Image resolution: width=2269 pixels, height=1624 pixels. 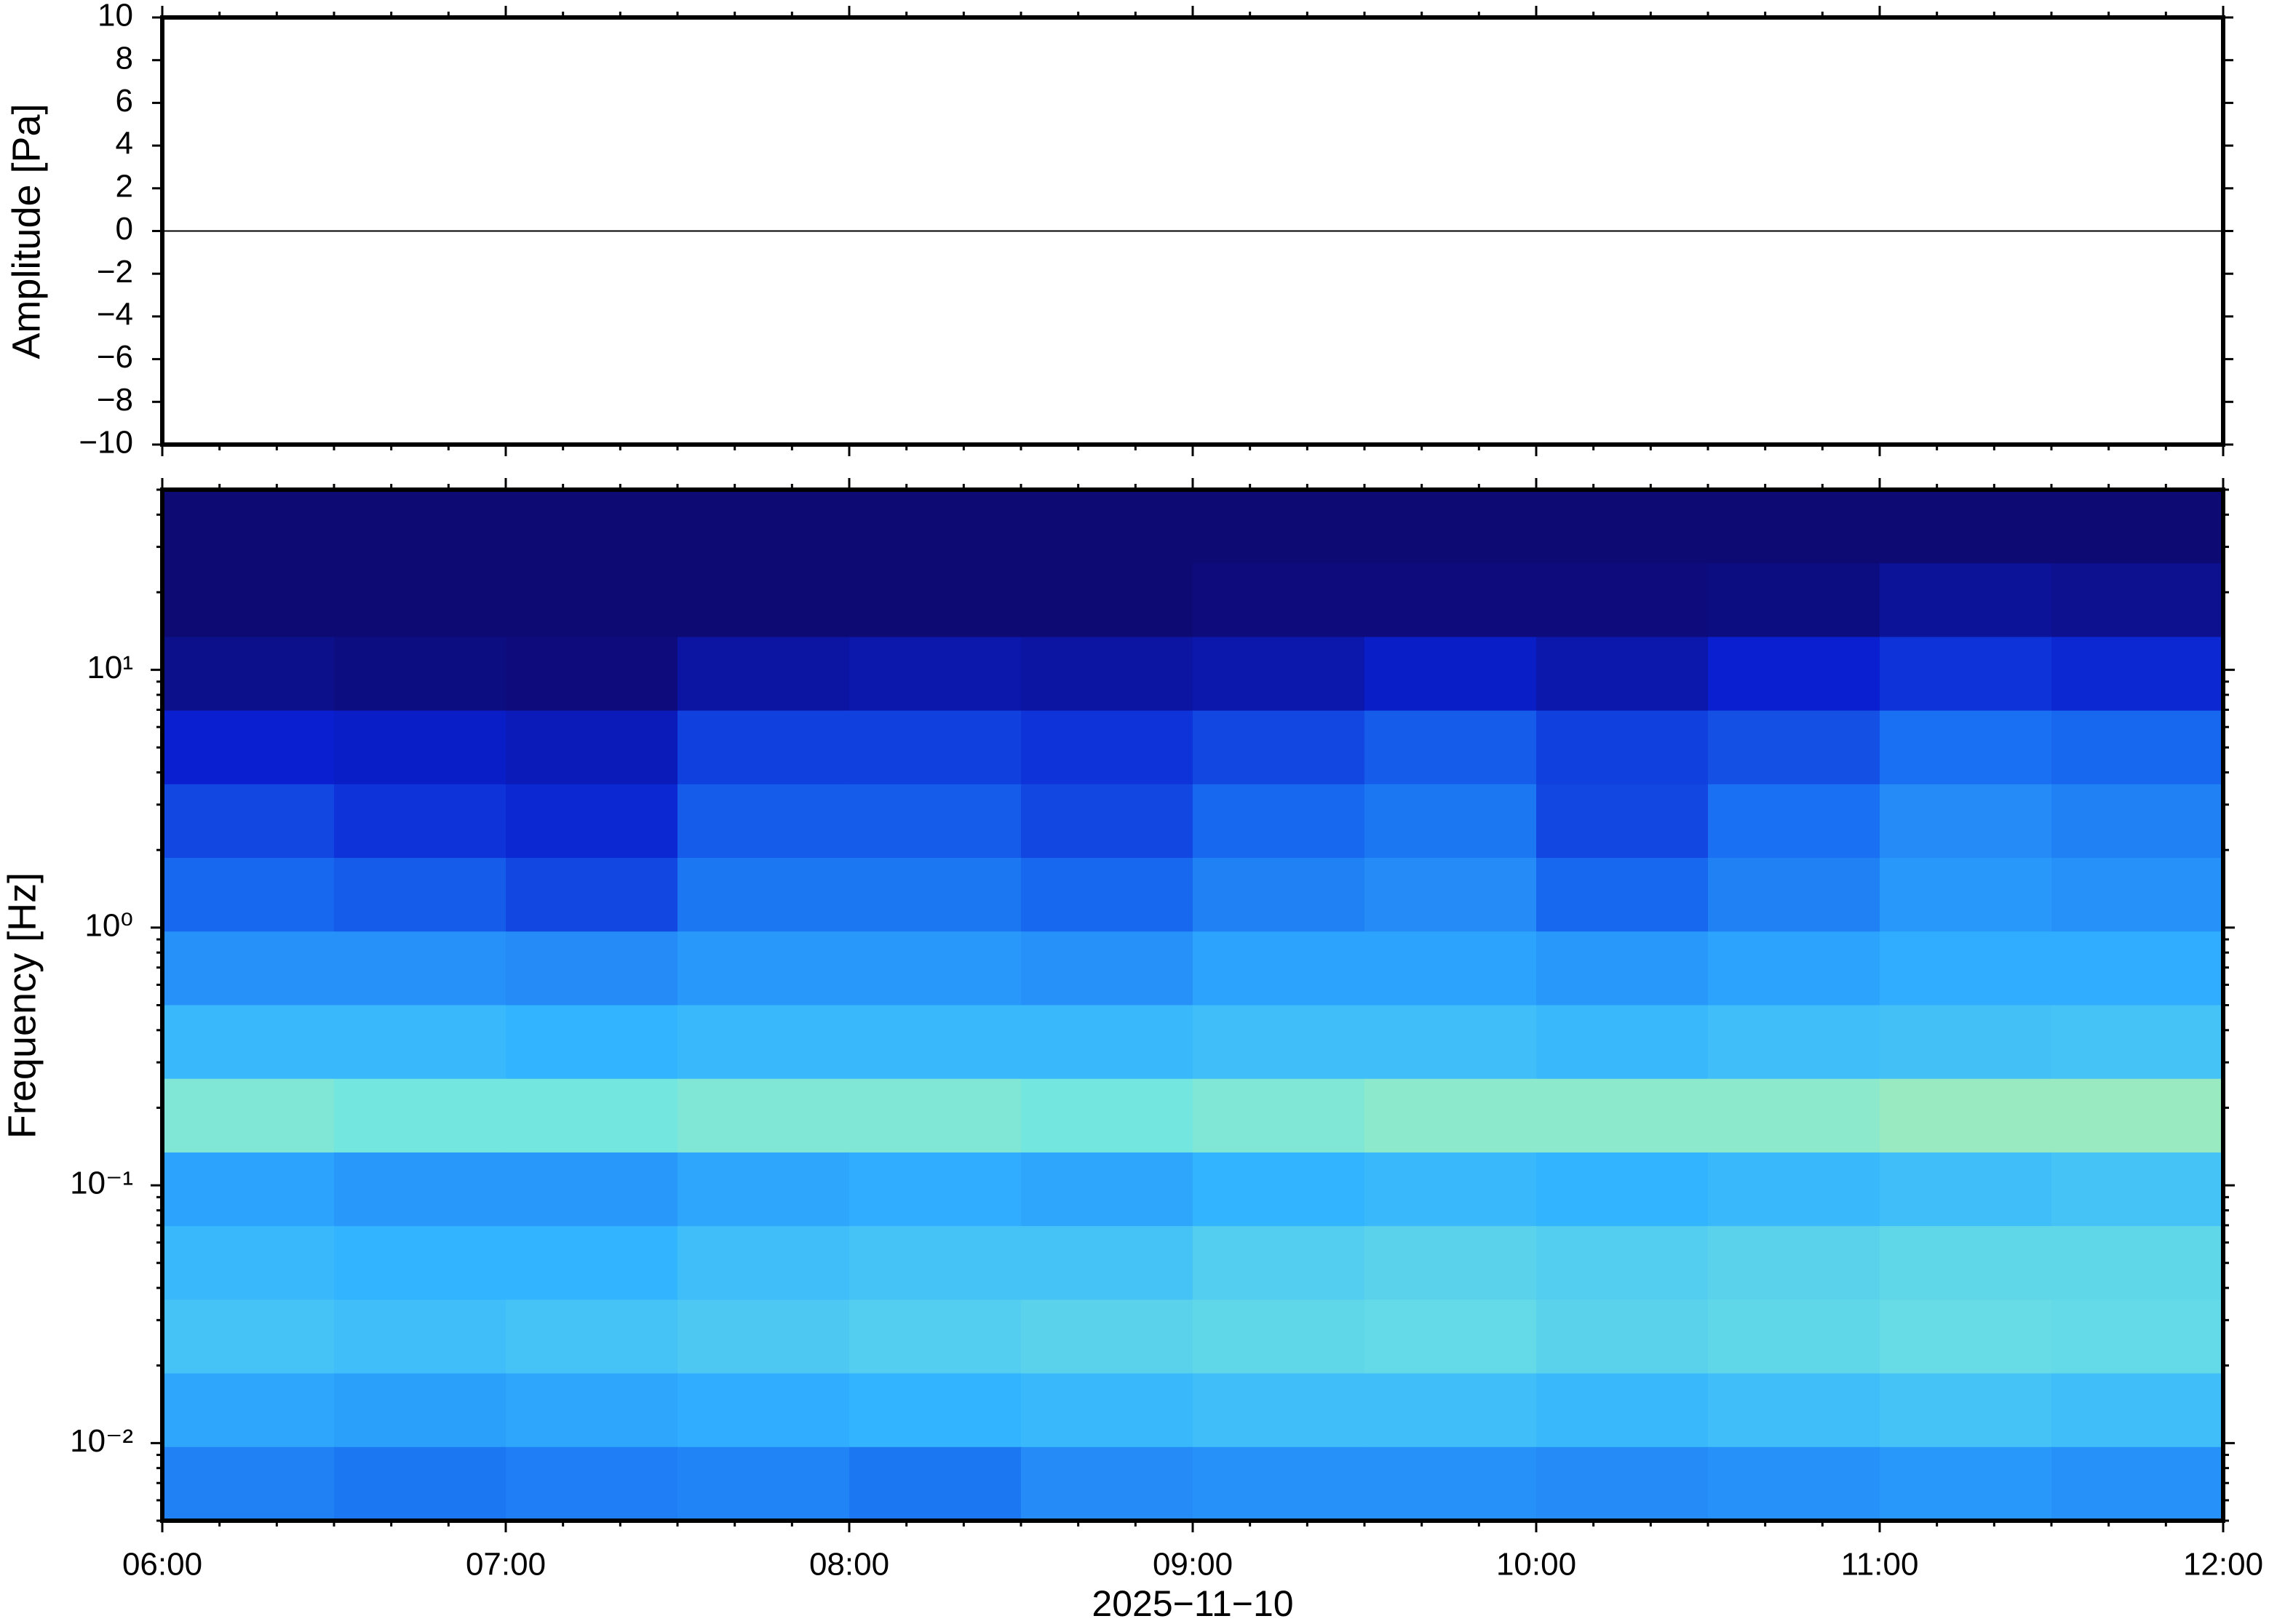 I want to click on x-tick-label: 09:00, so click(x=1193, y=1565).